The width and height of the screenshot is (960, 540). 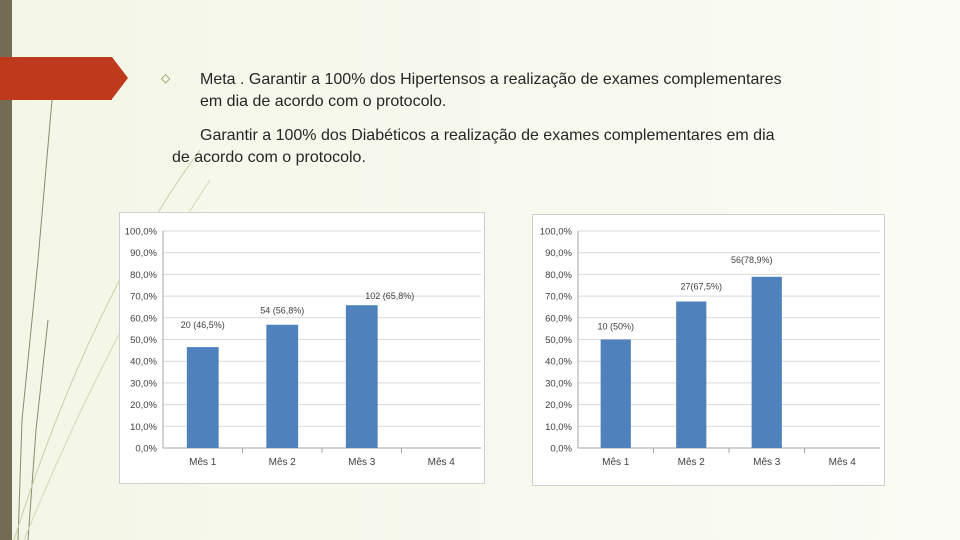 I want to click on accent-arrow, so click(x=120, y=78).